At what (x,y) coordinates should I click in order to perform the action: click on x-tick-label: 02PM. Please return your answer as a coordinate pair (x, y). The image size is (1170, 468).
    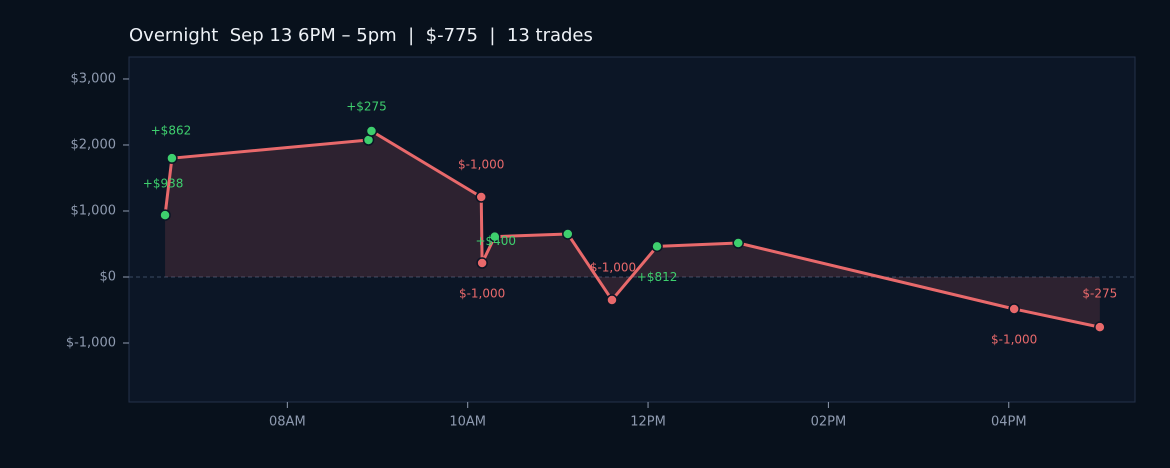
    Looking at the image, I should click on (829, 422).